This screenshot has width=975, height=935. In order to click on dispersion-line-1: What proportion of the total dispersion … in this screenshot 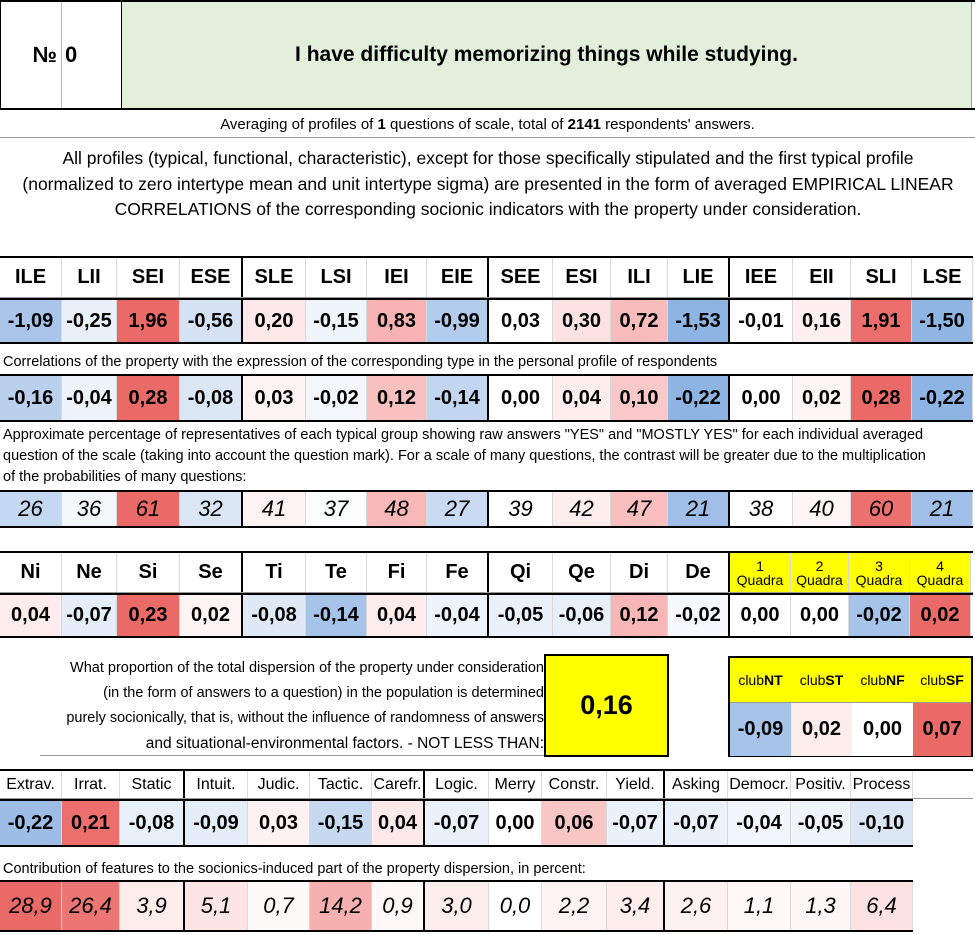, I will do `click(307, 668)`.